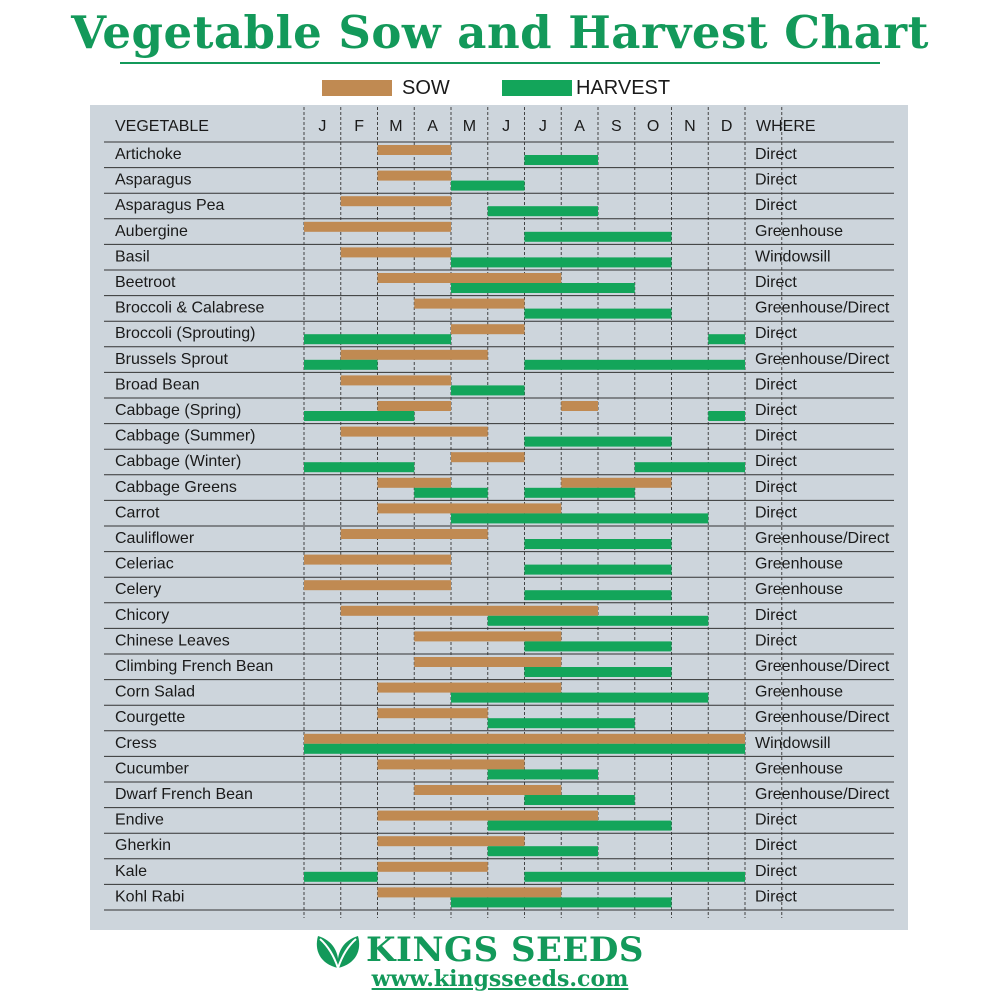 The width and height of the screenshot is (1000, 1000). What do you see at coordinates (143, 845) in the screenshot?
I see `vegetable-name: Gherkin` at bounding box center [143, 845].